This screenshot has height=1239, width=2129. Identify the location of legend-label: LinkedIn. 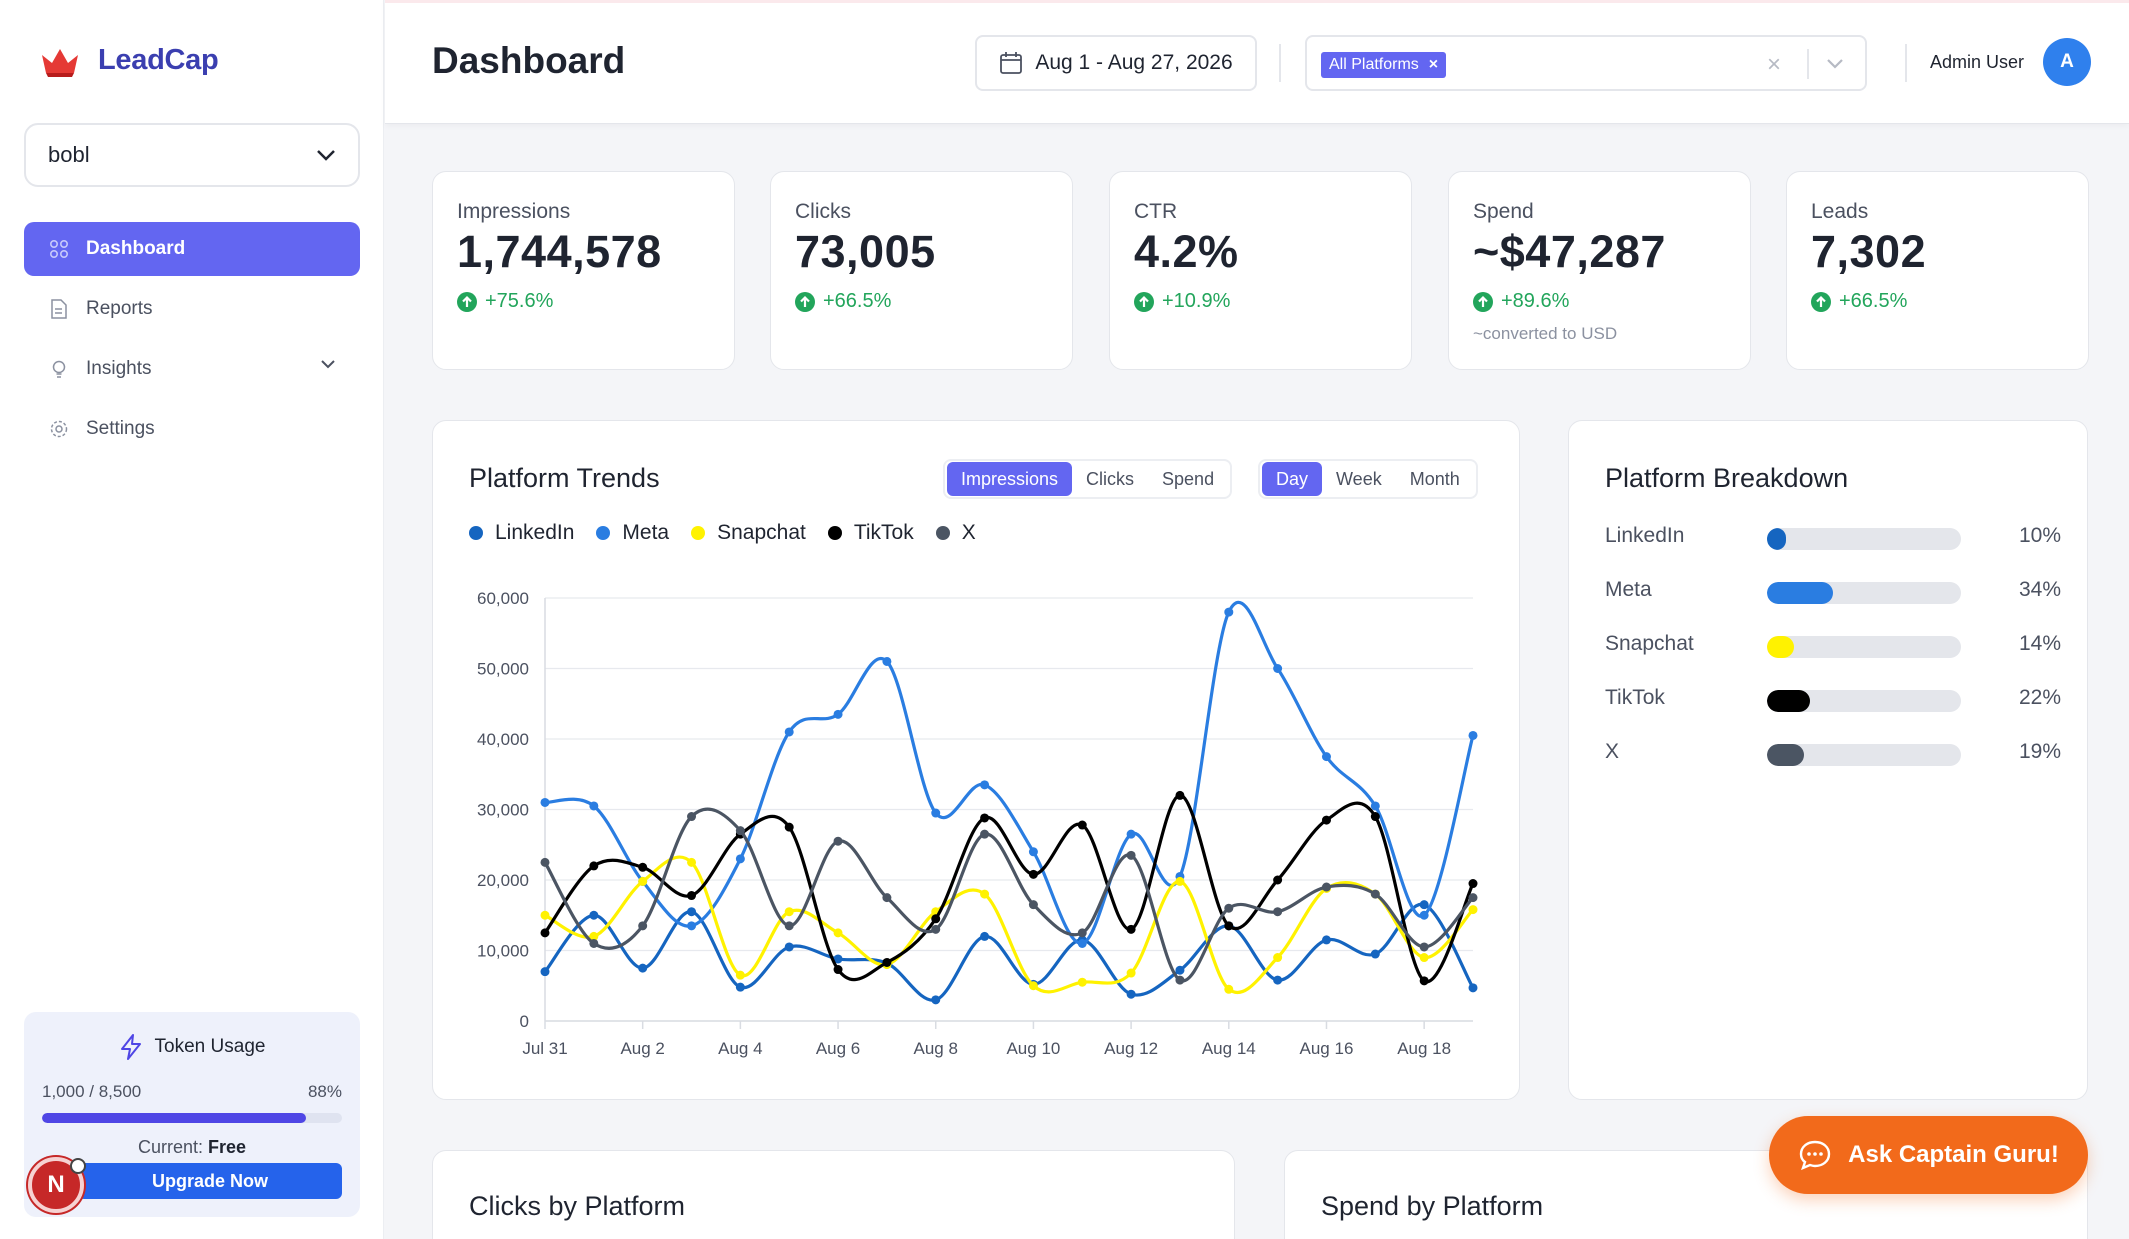
(535, 532).